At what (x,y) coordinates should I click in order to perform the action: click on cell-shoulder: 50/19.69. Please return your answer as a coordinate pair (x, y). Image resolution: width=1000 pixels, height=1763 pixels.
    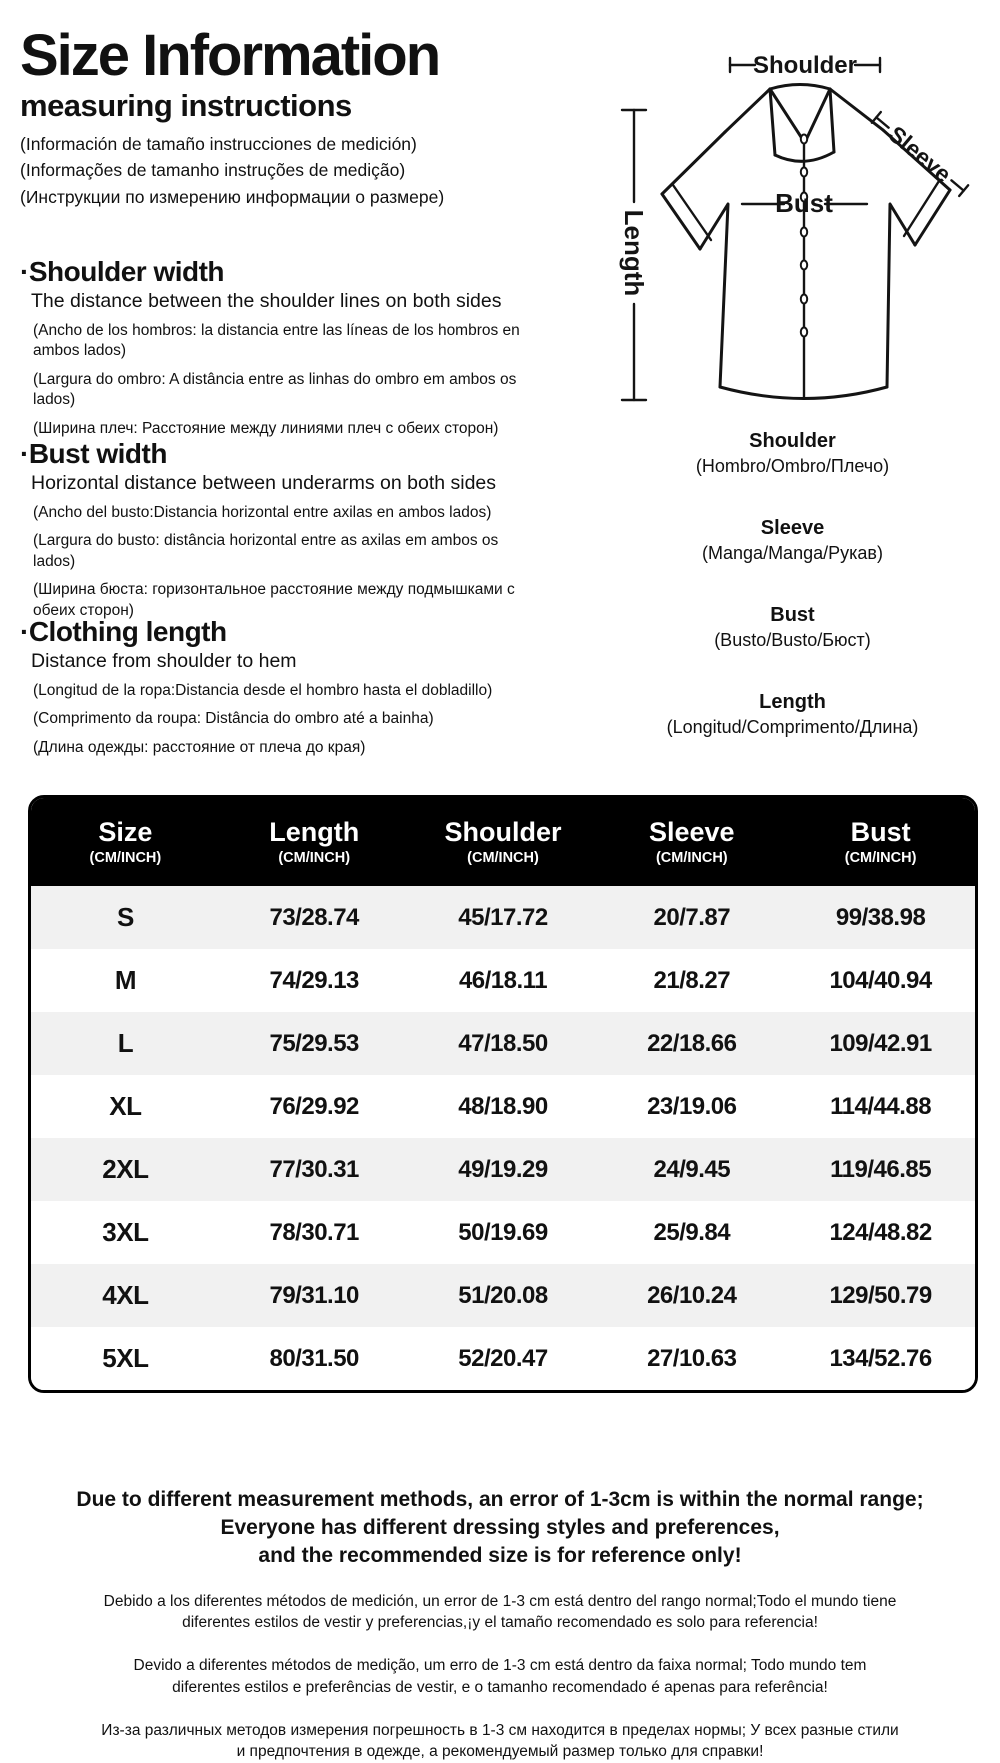
    Looking at the image, I should click on (503, 1232).